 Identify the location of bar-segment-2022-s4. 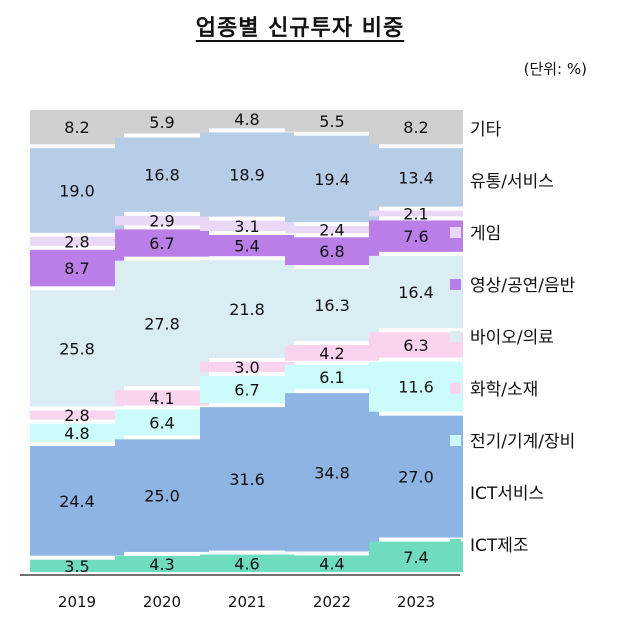
(332, 305).